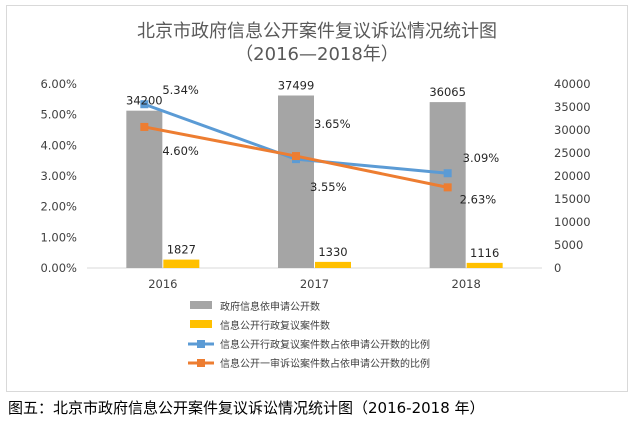 The width and height of the screenshot is (637, 430). What do you see at coordinates (484, 253) in the screenshot?
I see `bar-data-label: 1116` at bounding box center [484, 253].